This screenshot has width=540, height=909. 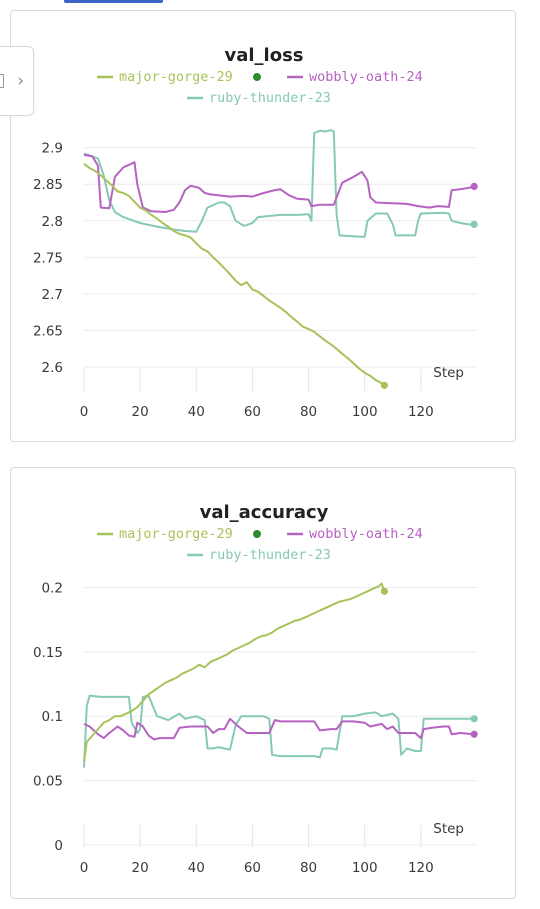 What do you see at coordinates (264, 512) in the screenshot?
I see `val-accuracy-title: val_accuracy` at bounding box center [264, 512].